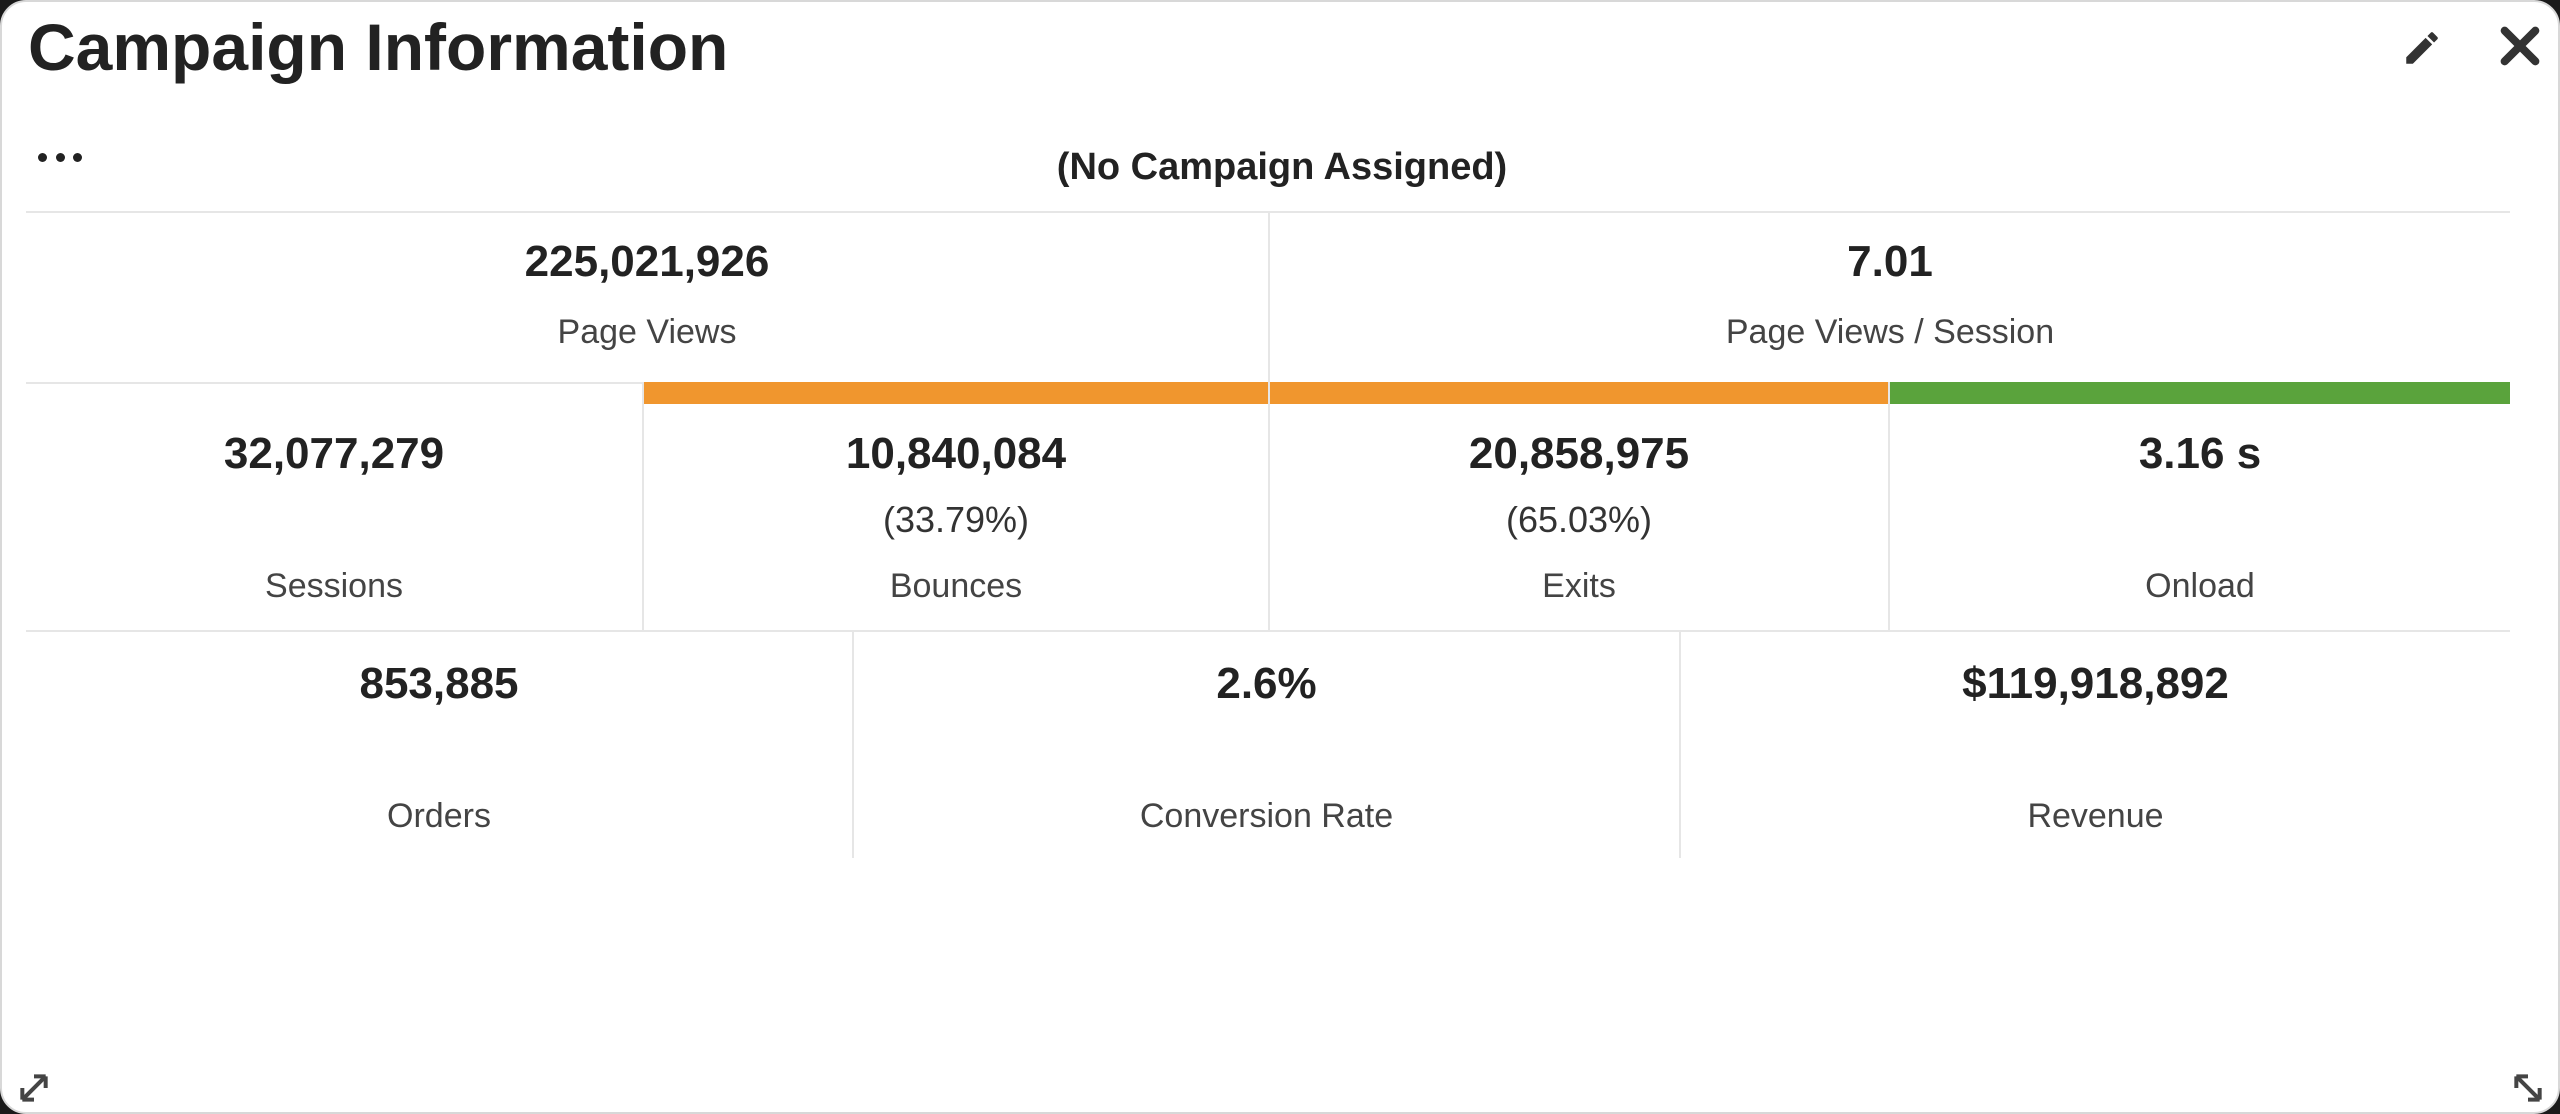 This screenshot has width=2560, height=1114. I want to click on close-icon, so click(2520, 46).